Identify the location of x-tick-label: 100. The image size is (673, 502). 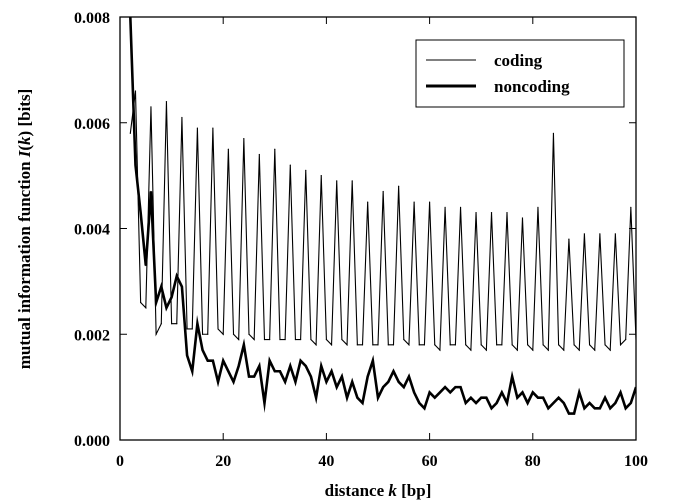
(636, 461).